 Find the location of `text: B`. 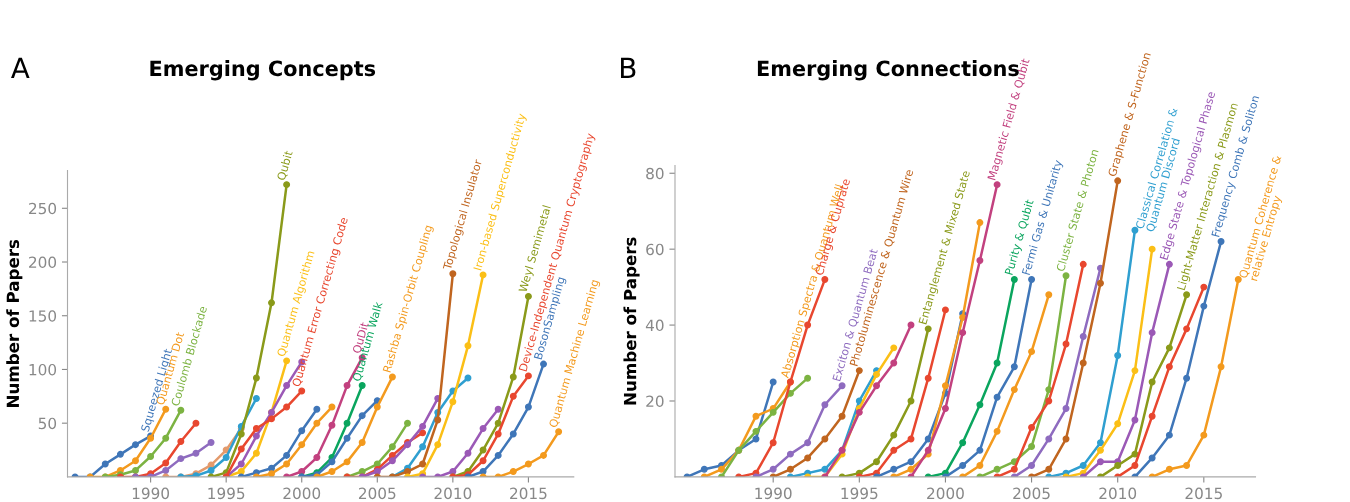

text: B is located at coordinates (628, 67).